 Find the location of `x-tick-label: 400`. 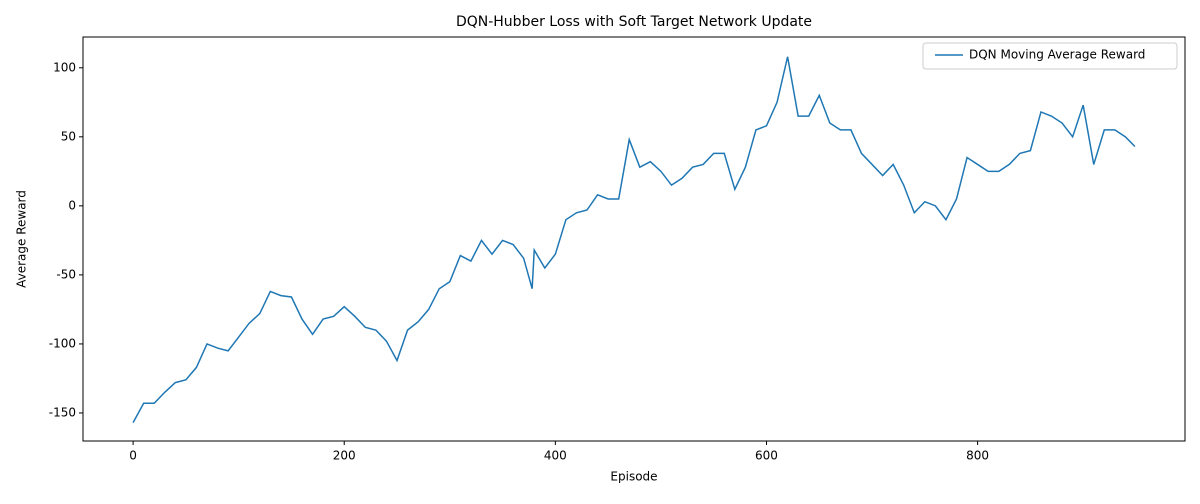

x-tick-label: 400 is located at coordinates (555, 456).